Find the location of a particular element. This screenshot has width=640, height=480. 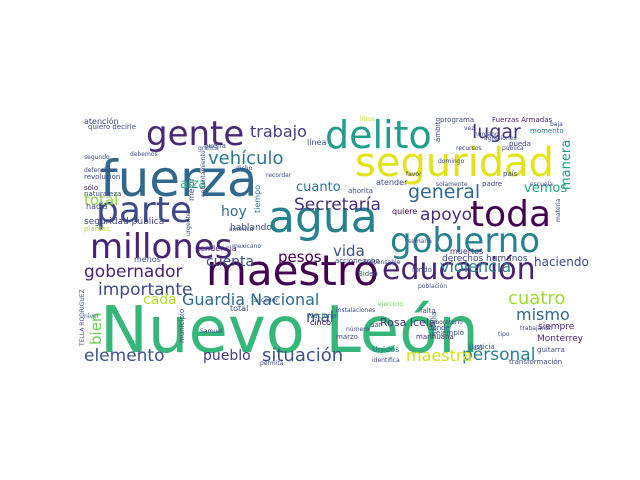

cloud-word: educación is located at coordinates (459, 269).